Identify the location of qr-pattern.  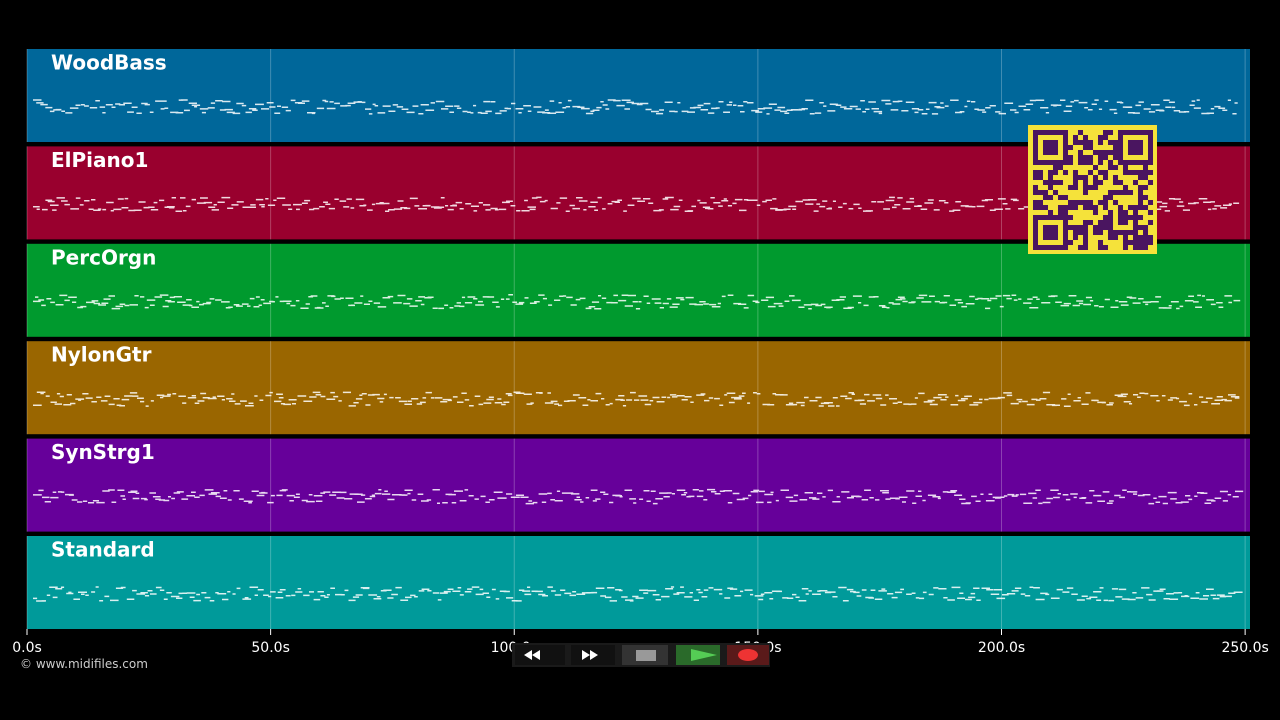
(1093, 190).